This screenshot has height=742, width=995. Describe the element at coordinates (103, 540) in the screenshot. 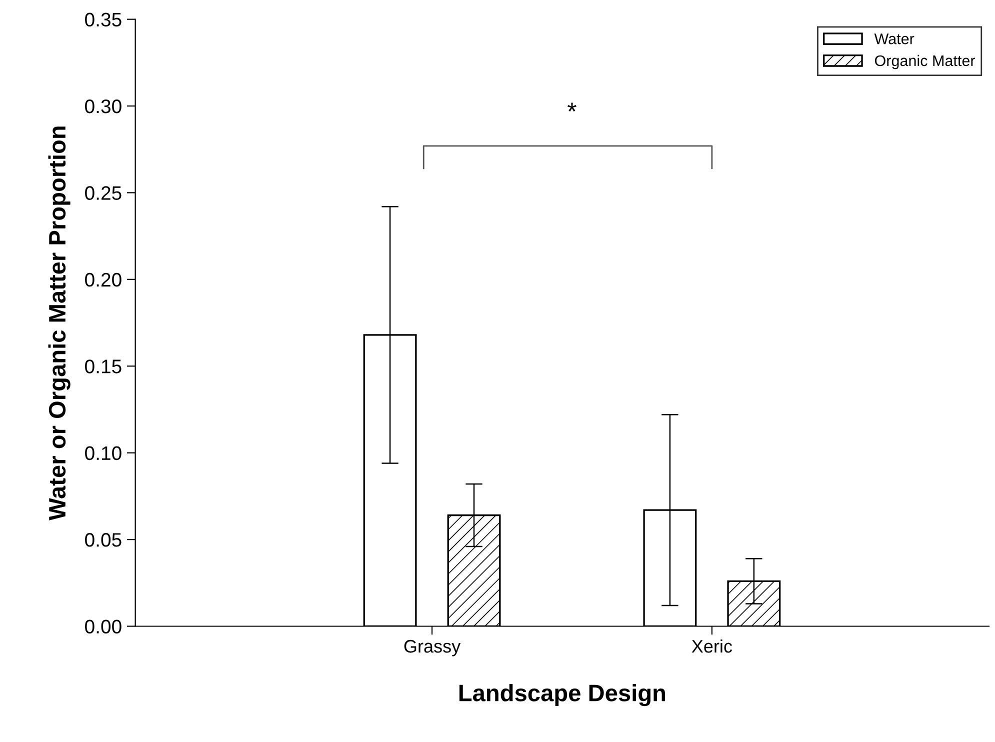

I see `y-tick-label: 0.05` at that location.